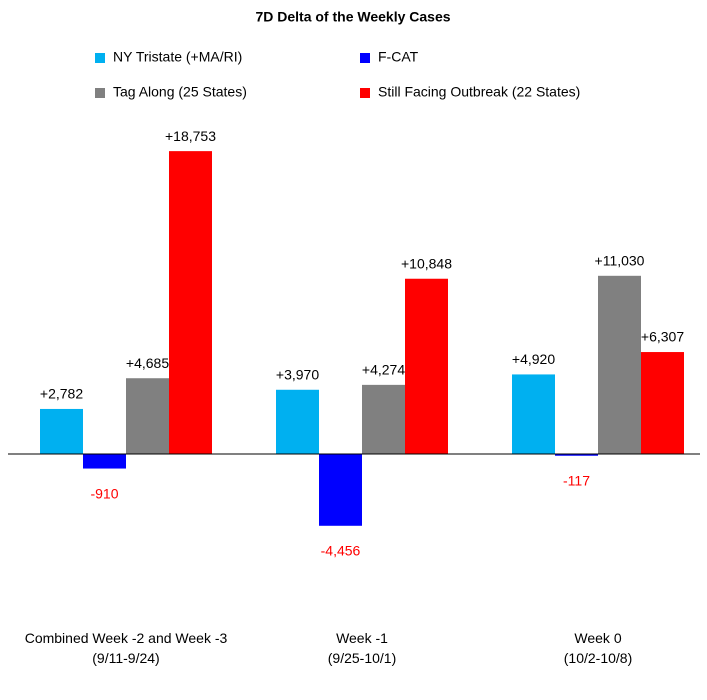 This screenshot has width=707, height=700. I want to click on data-label: -4,456, so click(341, 550).